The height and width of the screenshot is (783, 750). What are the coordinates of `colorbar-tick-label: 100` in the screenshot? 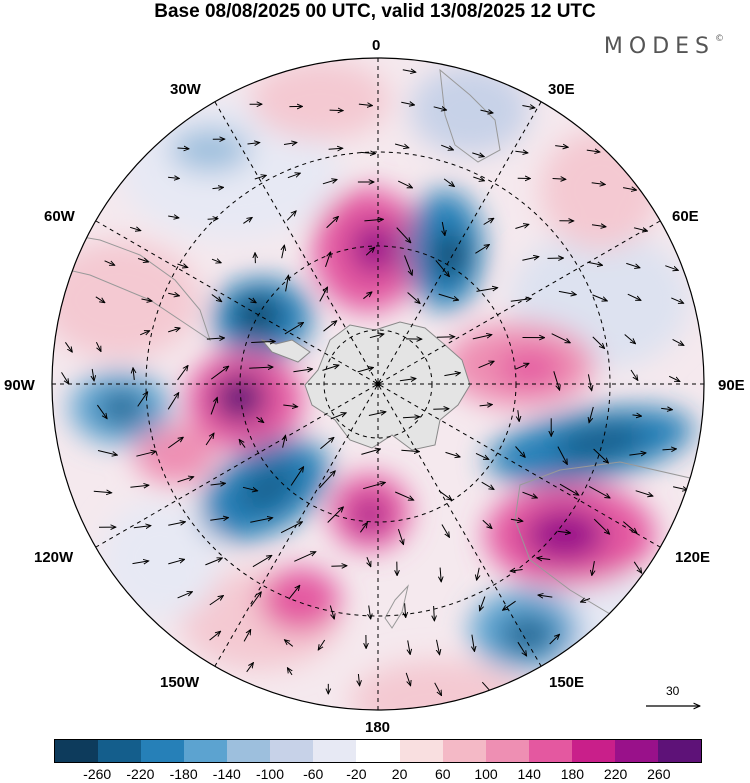 It's located at (486, 774).